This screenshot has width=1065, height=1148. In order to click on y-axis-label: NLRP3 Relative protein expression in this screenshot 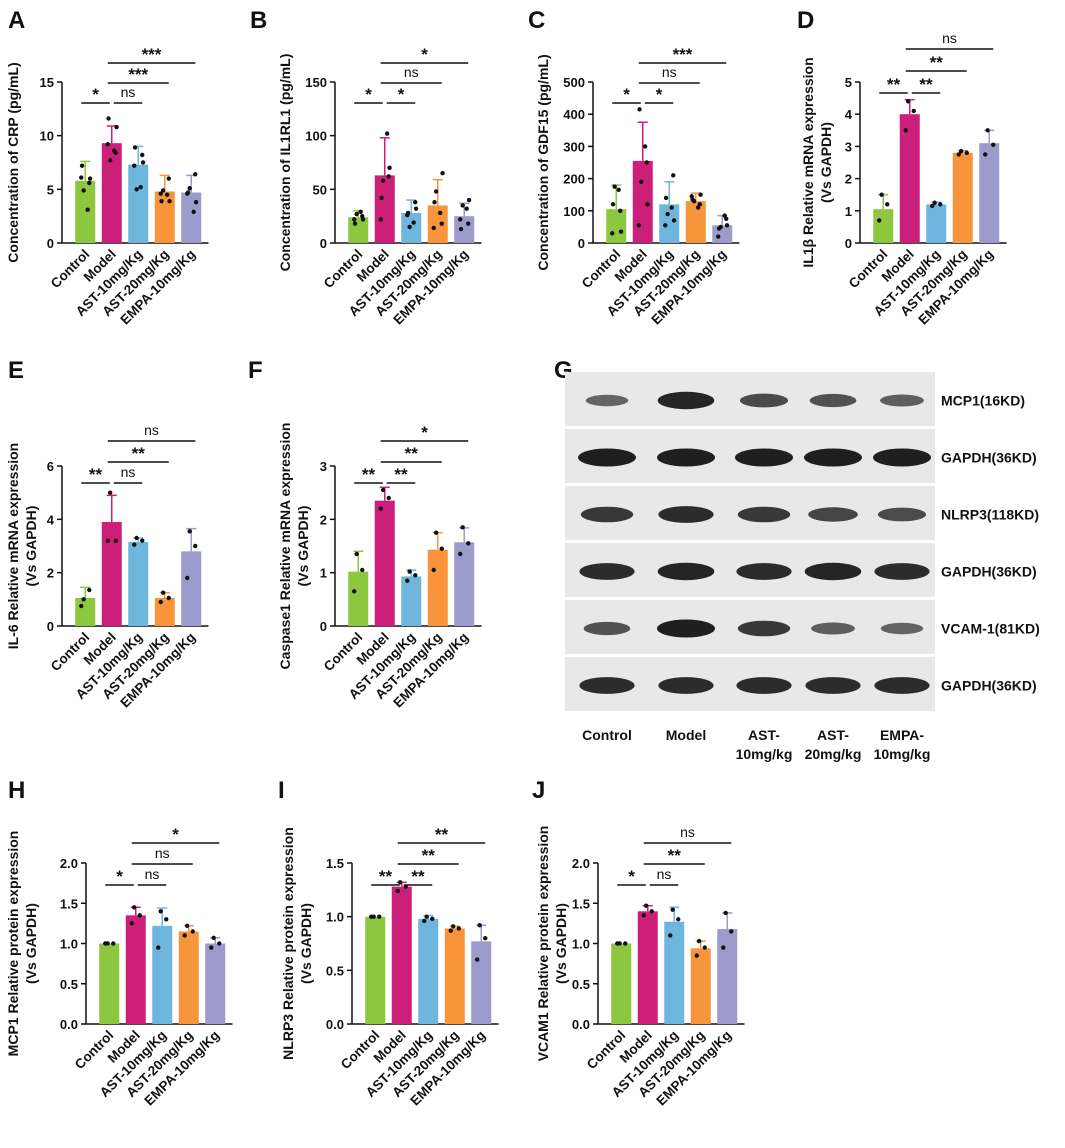, I will do `click(288, 943)`.